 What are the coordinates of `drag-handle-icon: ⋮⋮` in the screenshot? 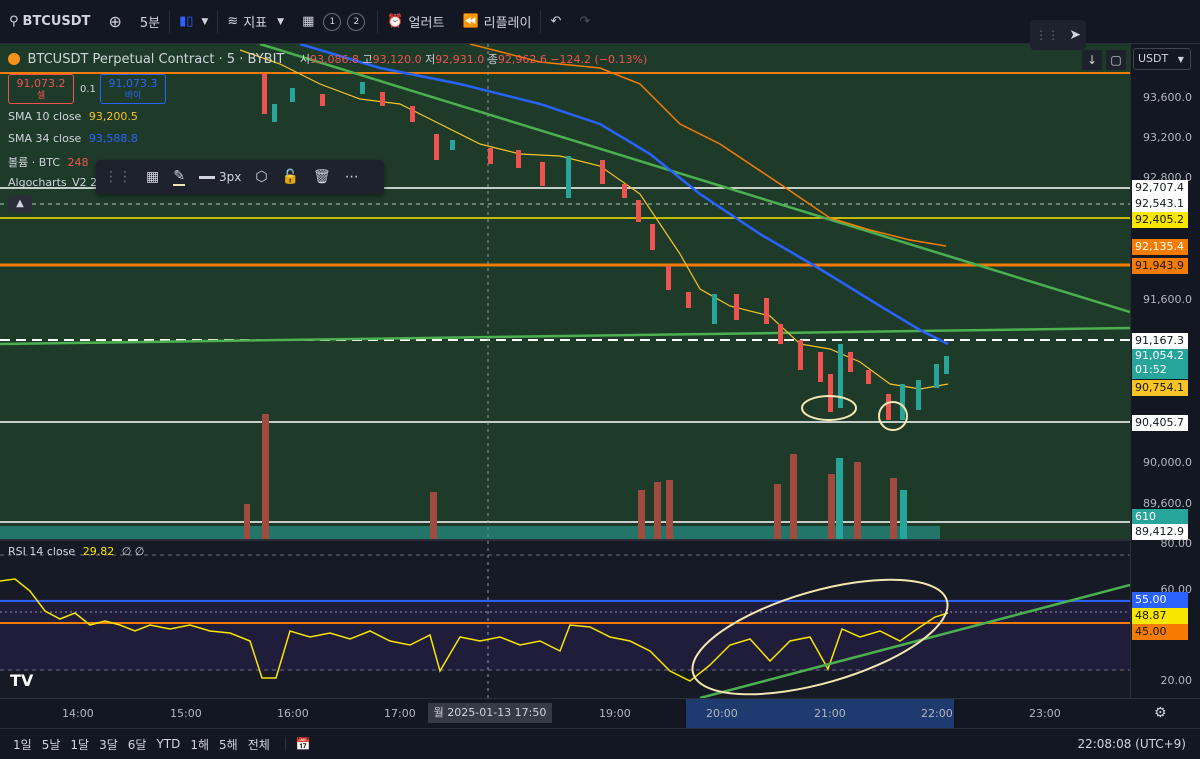 It's located at (118, 177).